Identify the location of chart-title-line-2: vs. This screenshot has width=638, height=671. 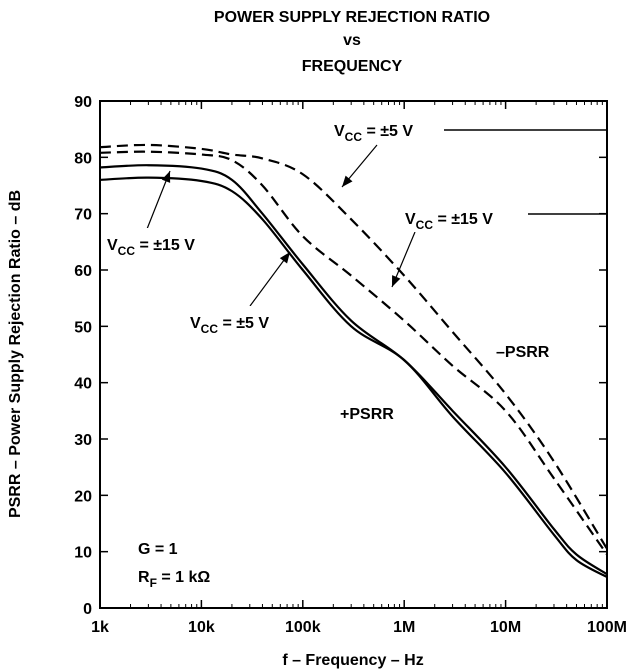
(352, 40).